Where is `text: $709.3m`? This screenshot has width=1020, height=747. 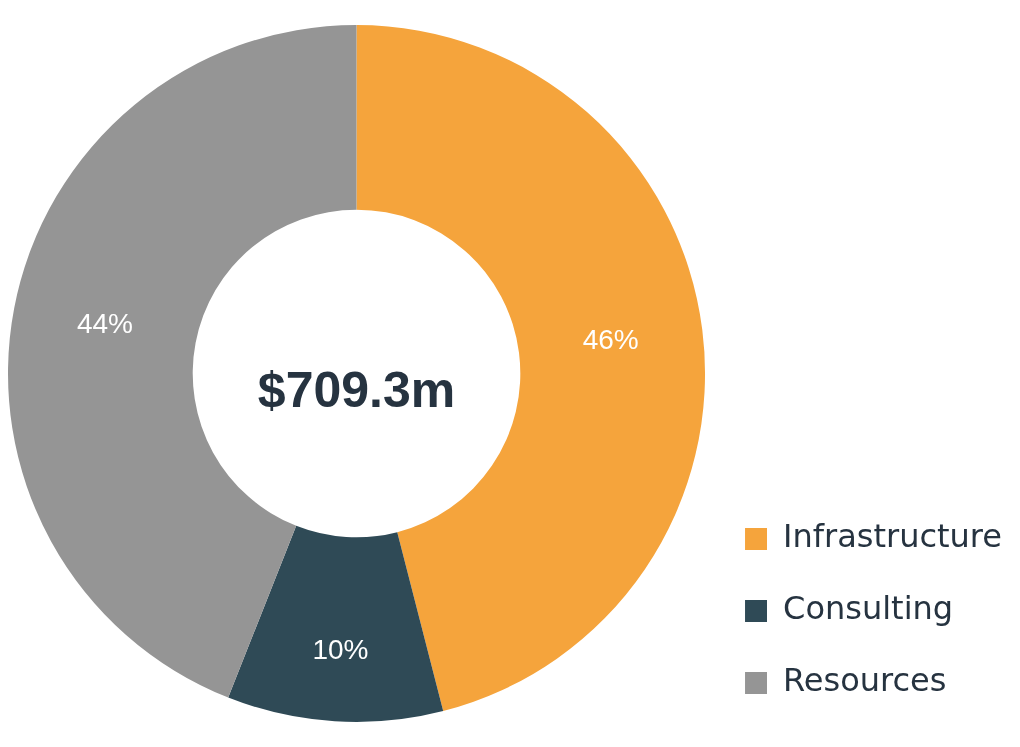 text: $709.3m is located at coordinates (356, 390).